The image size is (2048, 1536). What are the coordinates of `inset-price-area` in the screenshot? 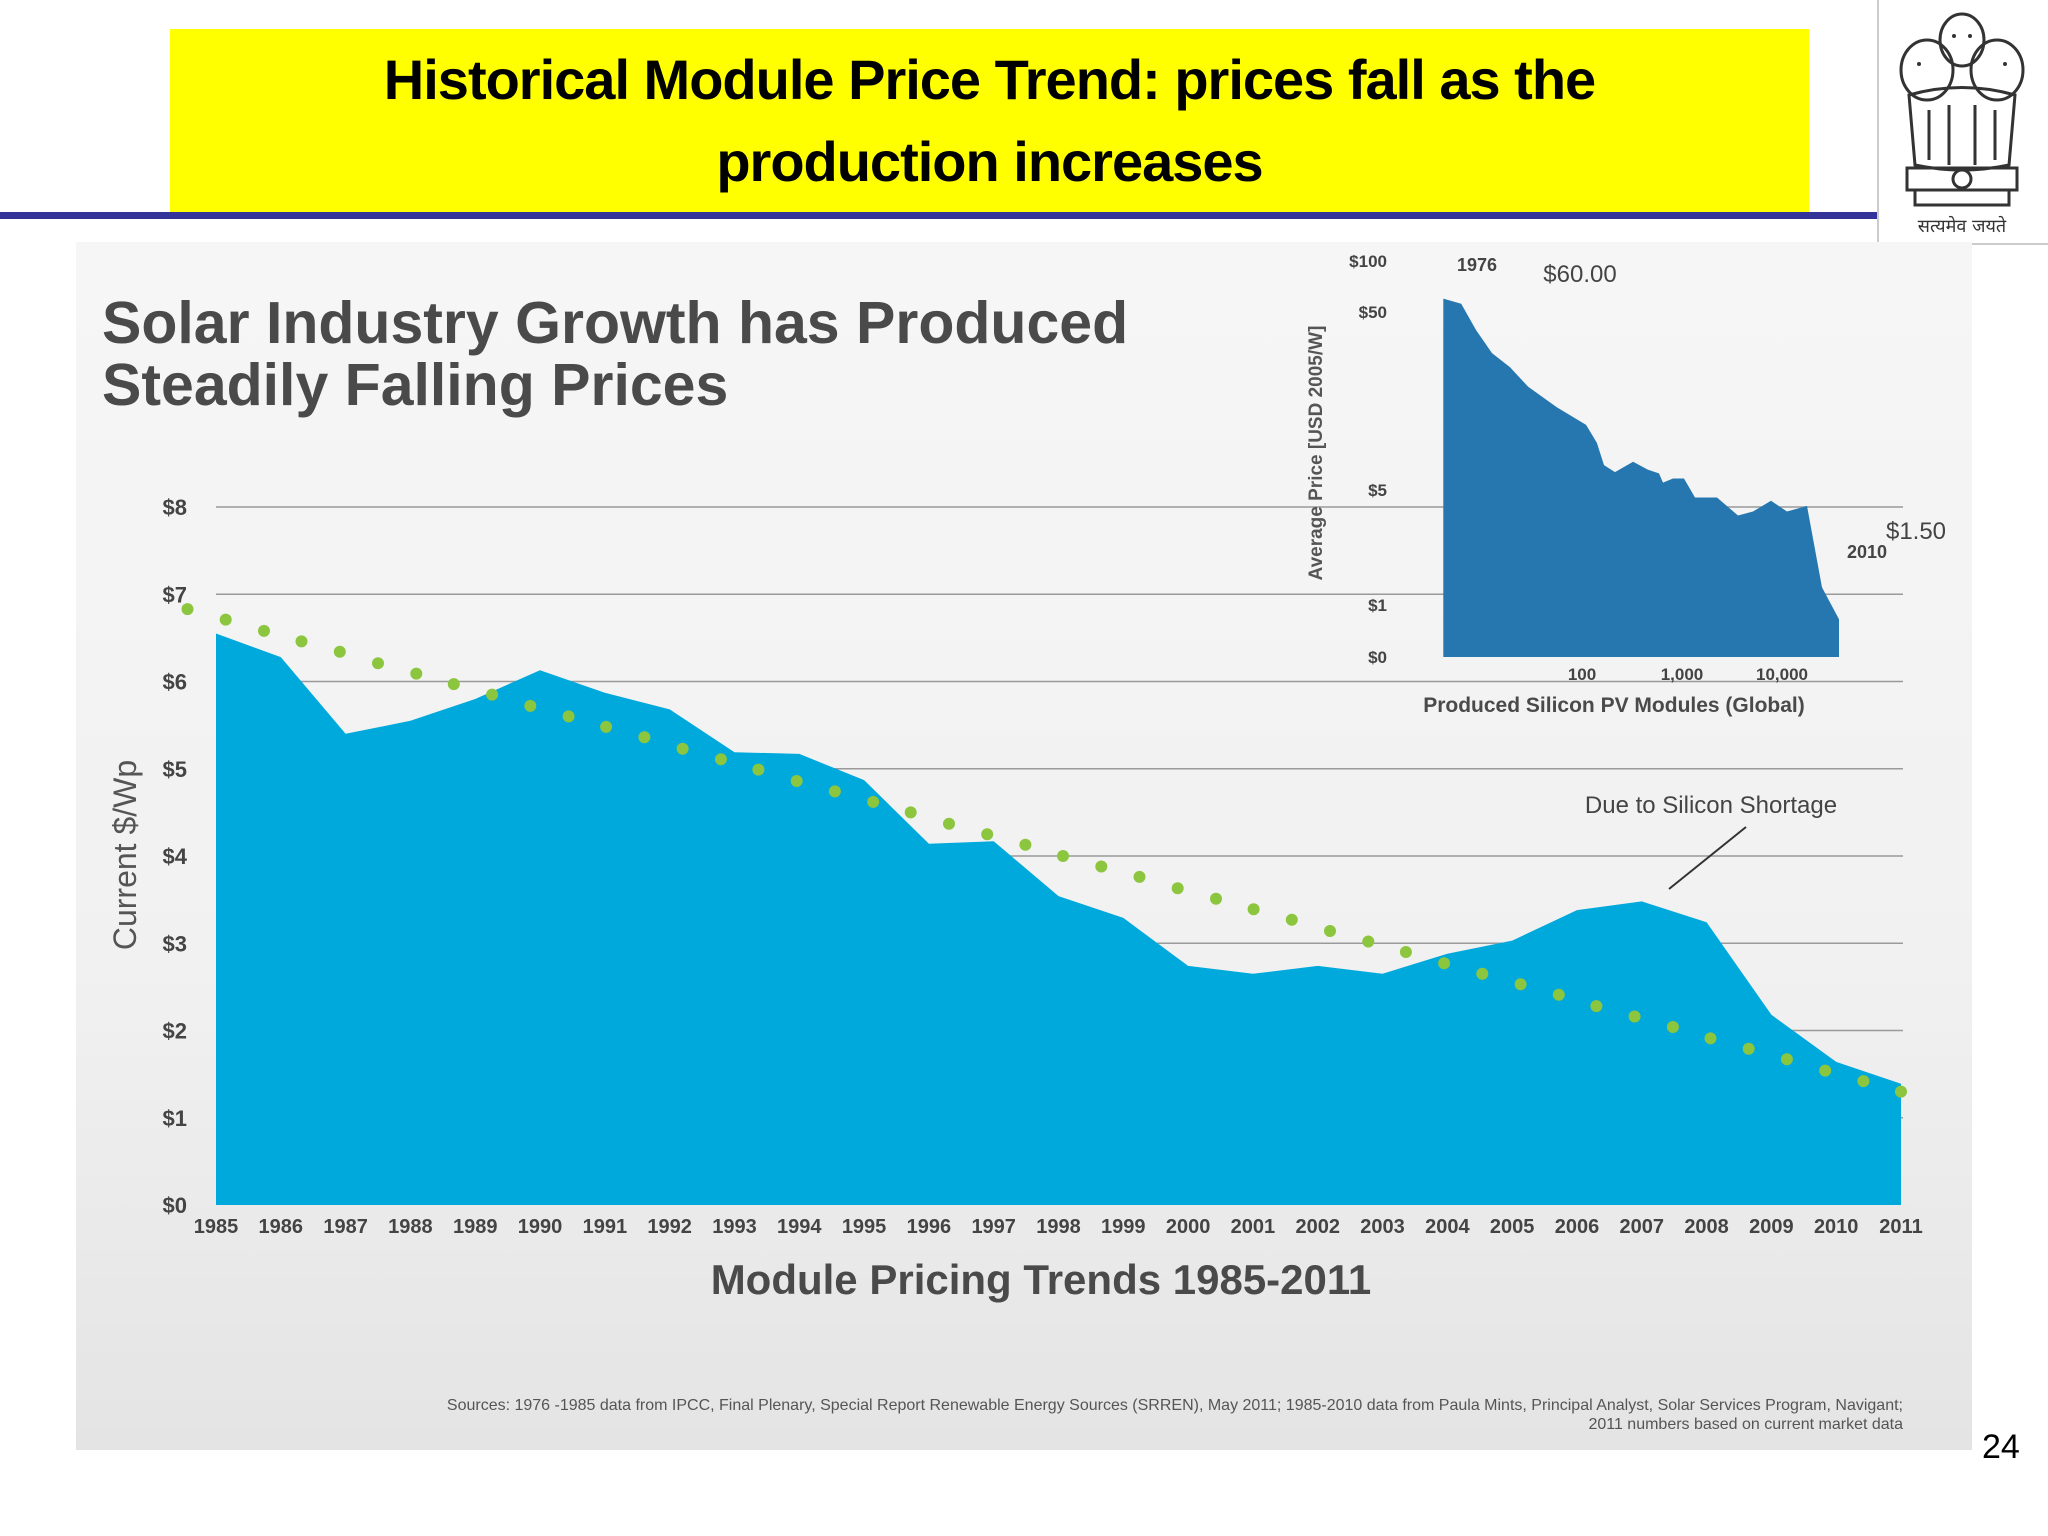 It's located at (1641, 477).